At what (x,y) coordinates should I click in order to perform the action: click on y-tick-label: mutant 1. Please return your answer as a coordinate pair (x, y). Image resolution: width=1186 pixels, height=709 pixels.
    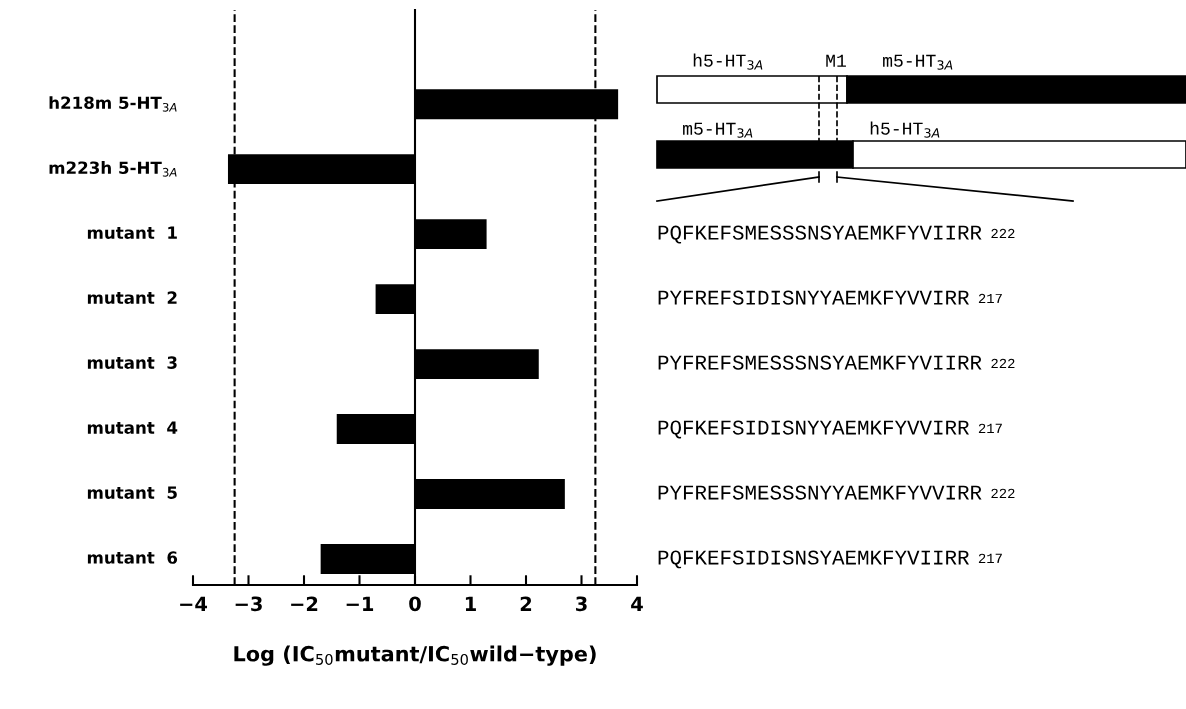
    Looking at the image, I should click on (132, 232).